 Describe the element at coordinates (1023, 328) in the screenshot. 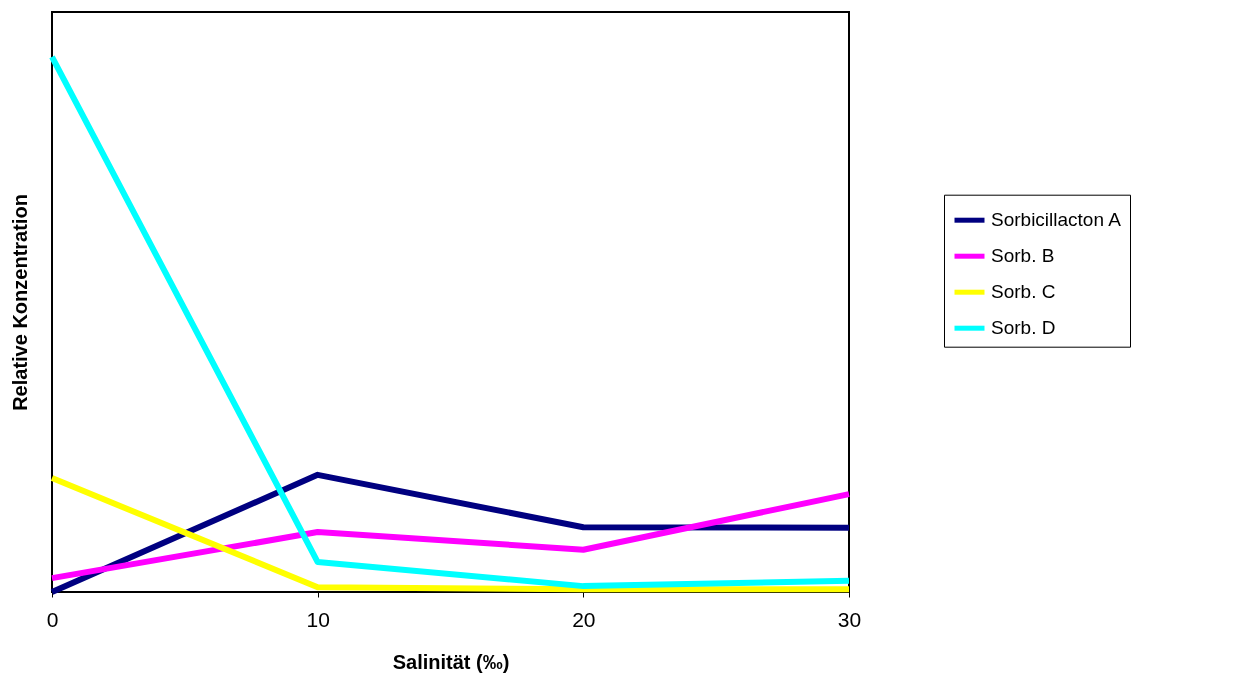

I see `legend-label: Sorb. D` at that location.